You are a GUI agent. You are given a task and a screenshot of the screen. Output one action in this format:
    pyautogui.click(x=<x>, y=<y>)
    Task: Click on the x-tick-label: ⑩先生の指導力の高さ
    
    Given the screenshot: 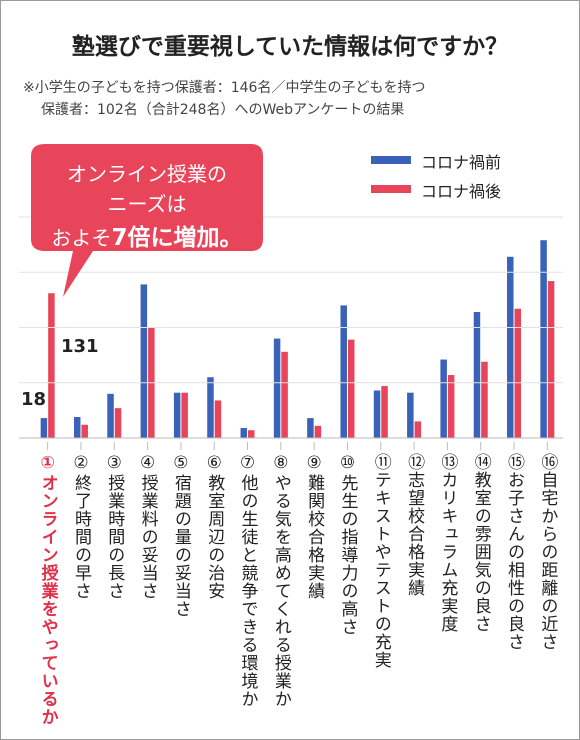 What is the action you would take?
    pyautogui.click(x=347, y=544)
    